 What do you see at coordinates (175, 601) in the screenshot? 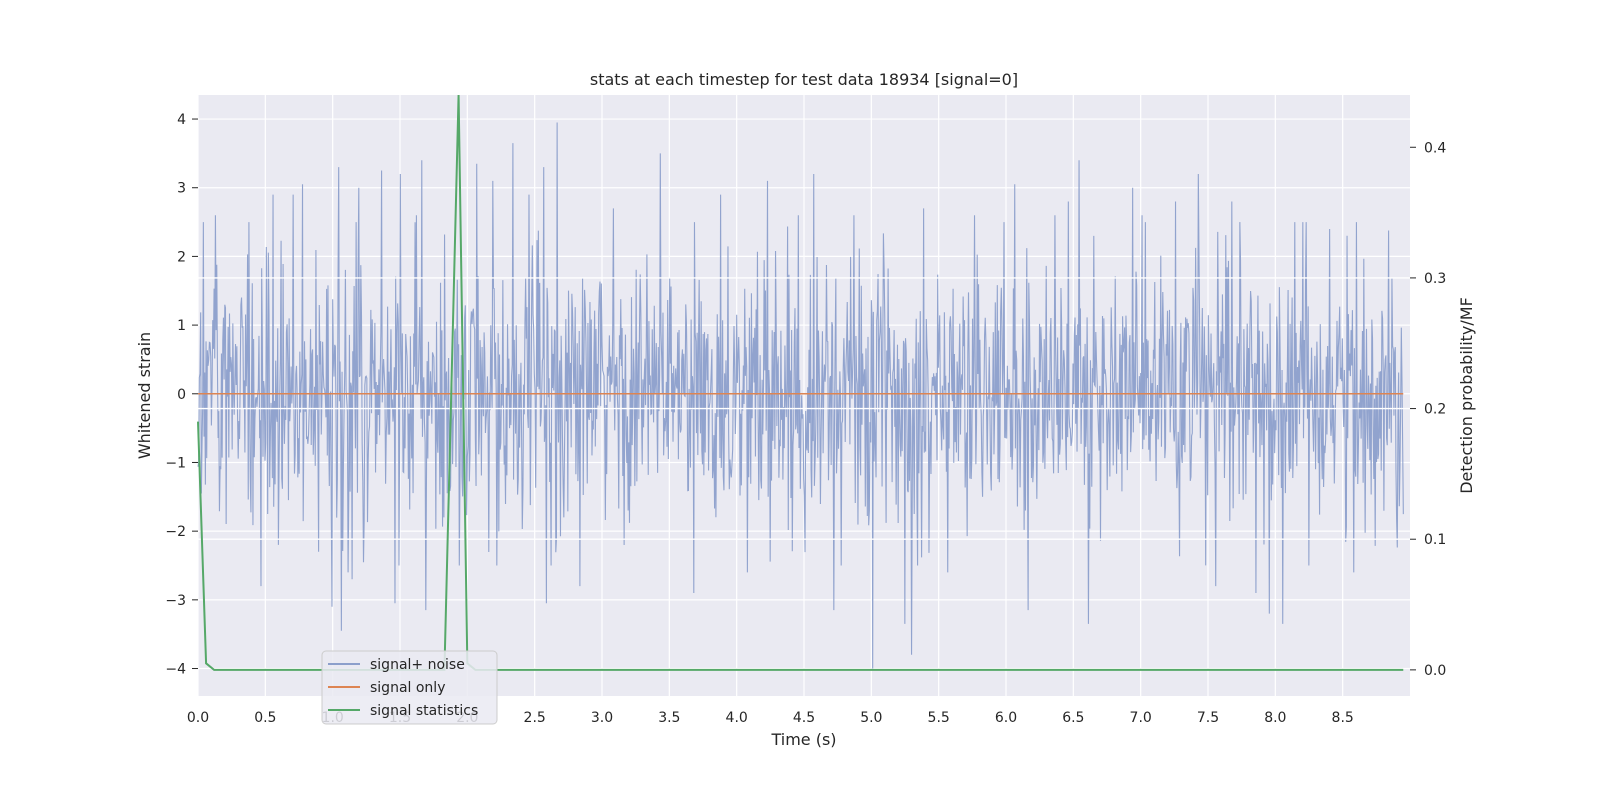
I see `y-tick-label: −3` at bounding box center [175, 601].